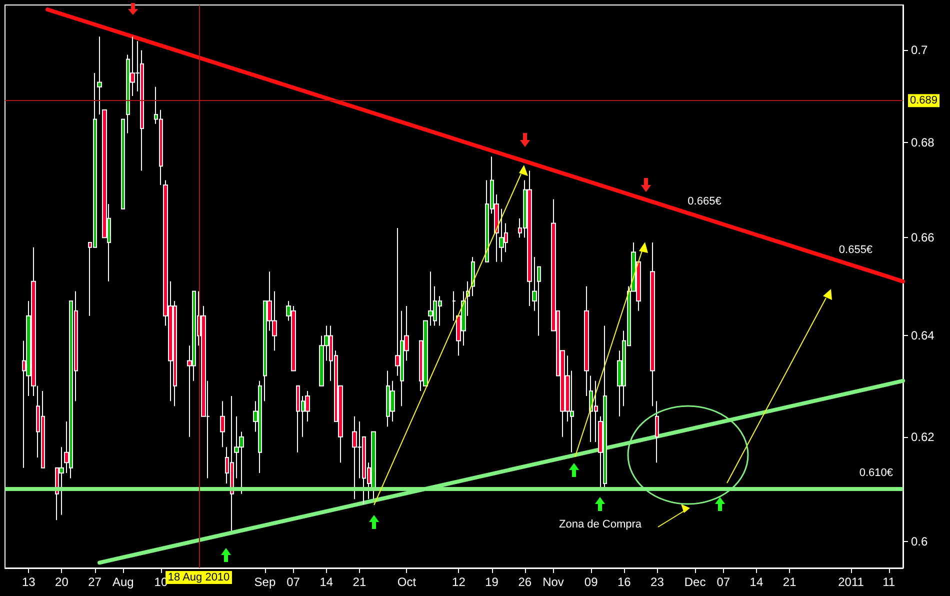 This screenshot has height=596, width=950. What do you see at coordinates (851, 582) in the screenshot?
I see `x-tick-label: 2011` at bounding box center [851, 582].